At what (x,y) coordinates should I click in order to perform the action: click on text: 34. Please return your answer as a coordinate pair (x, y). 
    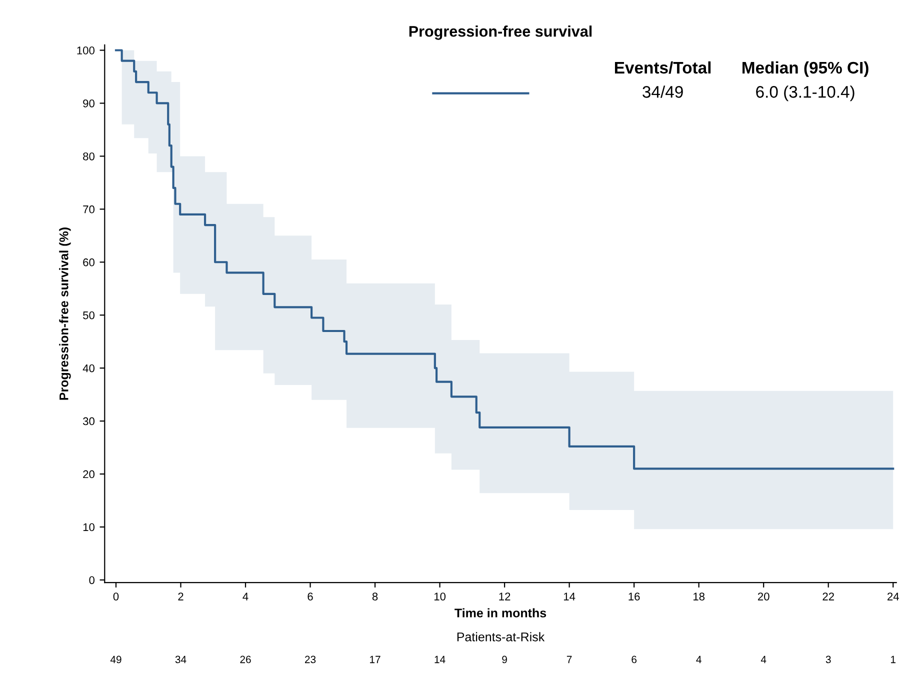
    Looking at the image, I should click on (180, 660).